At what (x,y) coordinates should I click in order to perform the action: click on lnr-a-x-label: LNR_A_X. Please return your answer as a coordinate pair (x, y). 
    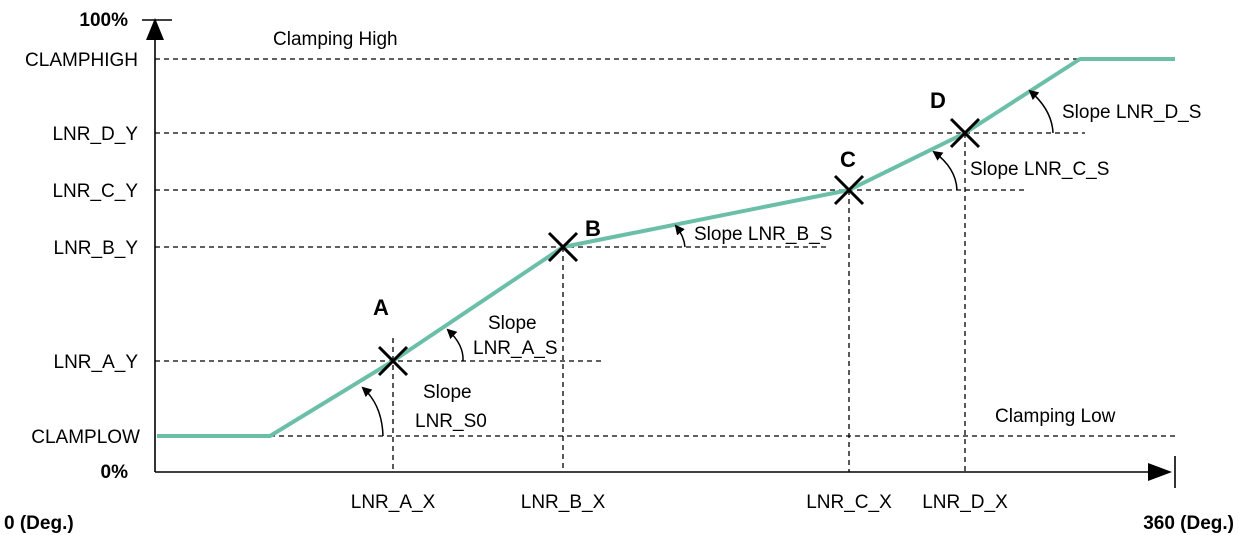
    Looking at the image, I should click on (393, 502).